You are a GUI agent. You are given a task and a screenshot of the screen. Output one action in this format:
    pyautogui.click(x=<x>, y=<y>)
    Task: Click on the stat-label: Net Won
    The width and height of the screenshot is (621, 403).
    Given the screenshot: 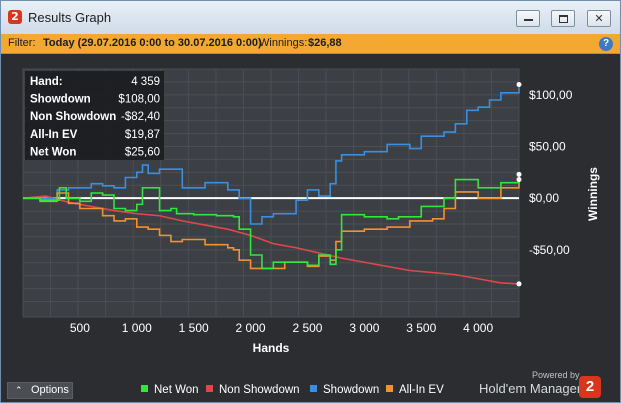 What is the action you would take?
    pyautogui.click(x=53, y=152)
    